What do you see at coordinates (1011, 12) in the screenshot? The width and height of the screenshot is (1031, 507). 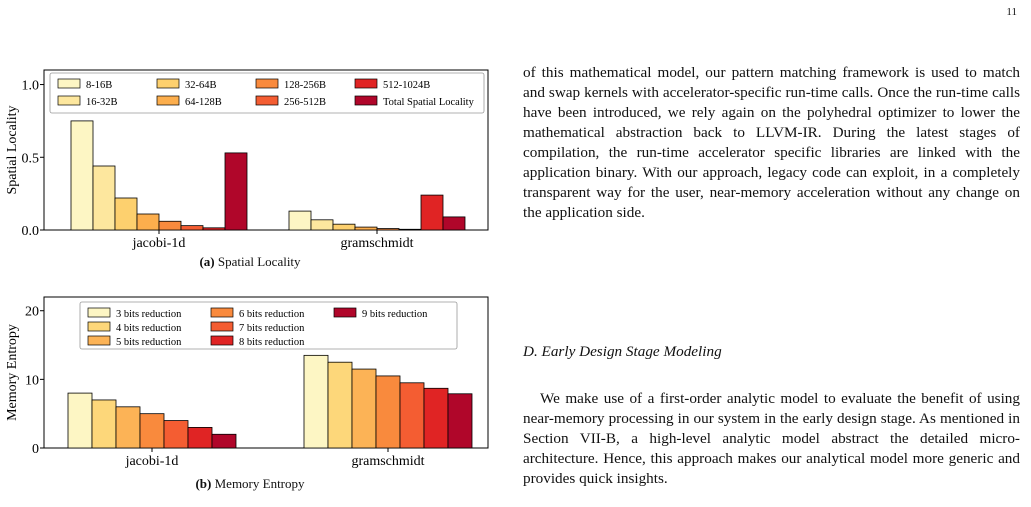 I see `page-number: 11` at bounding box center [1011, 12].